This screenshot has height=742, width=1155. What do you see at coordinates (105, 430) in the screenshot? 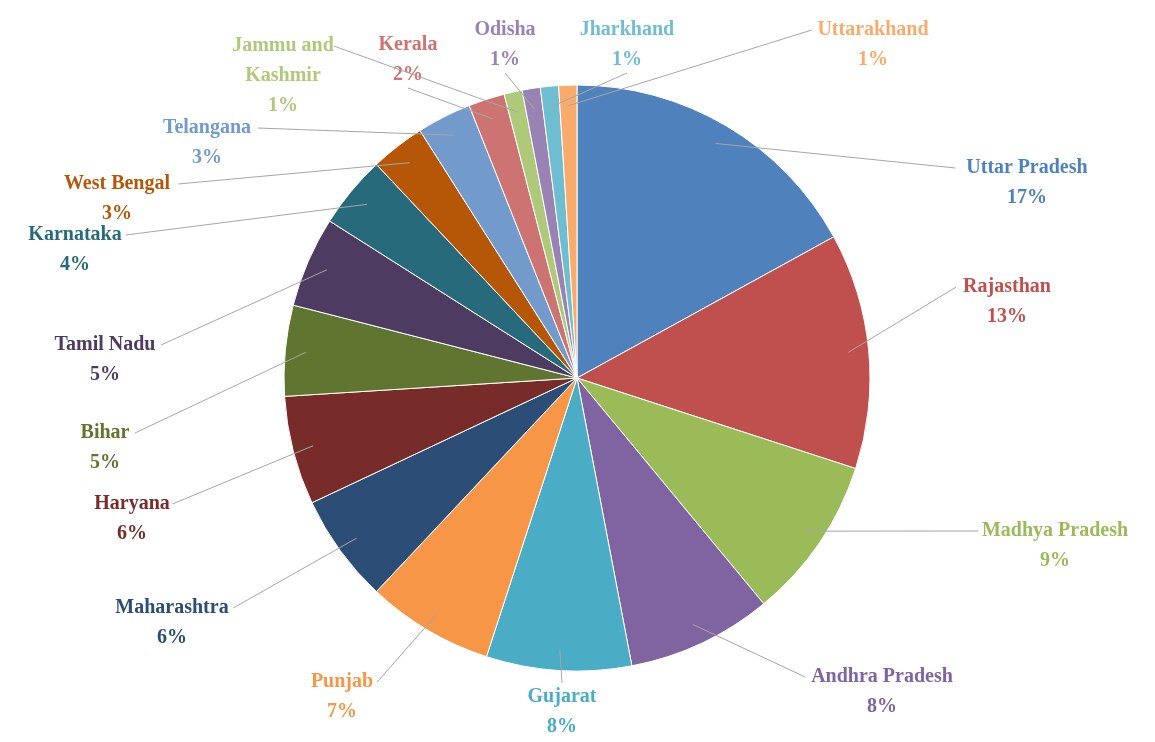
I see `slice-label: Bihar` at bounding box center [105, 430].